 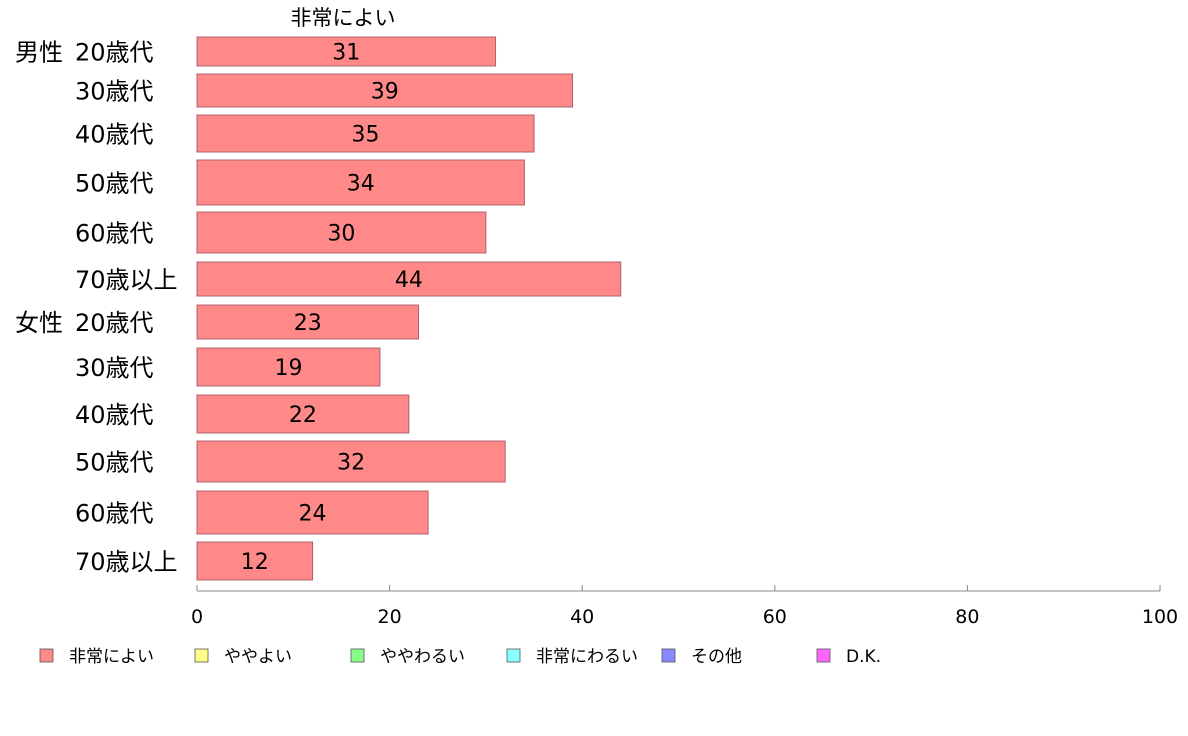 I want to click on bar-value-label: 24, so click(x=313, y=514).